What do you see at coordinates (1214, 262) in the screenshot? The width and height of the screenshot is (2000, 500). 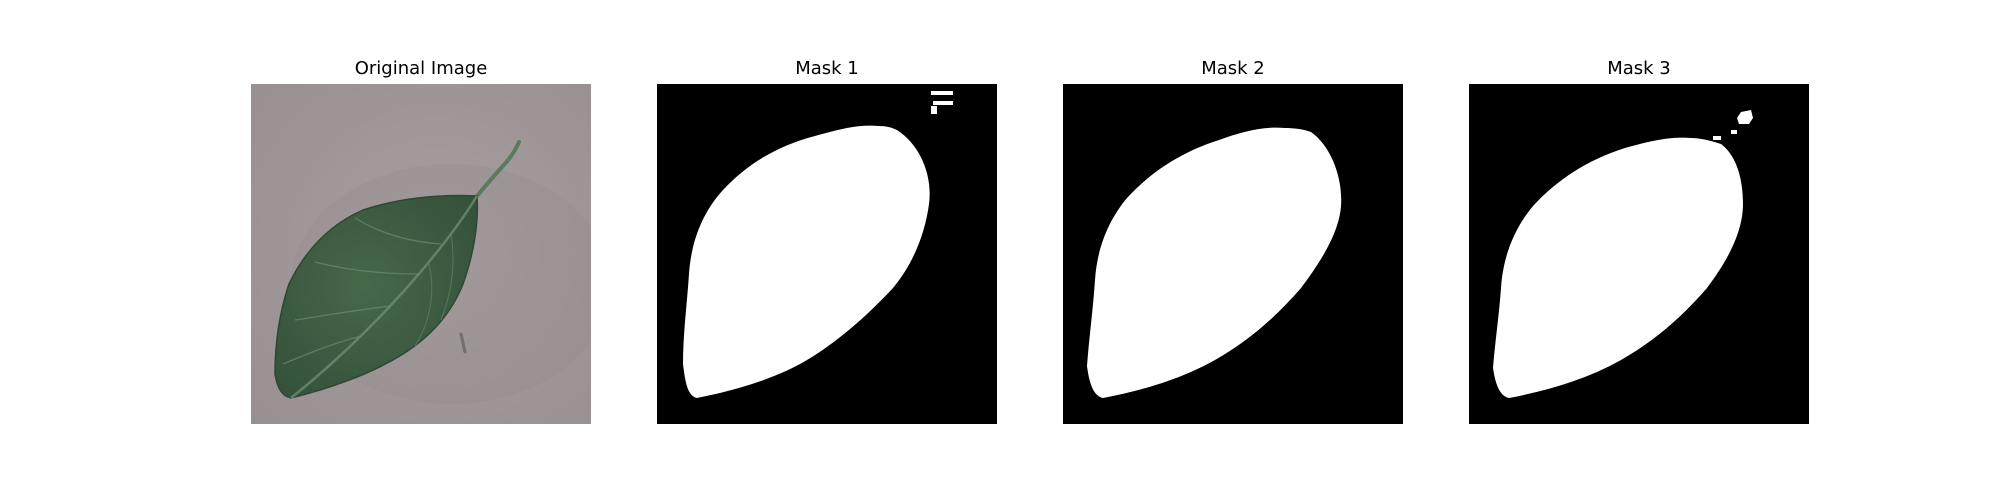 I see `mask-2-leaf-region` at bounding box center [1214, 262].